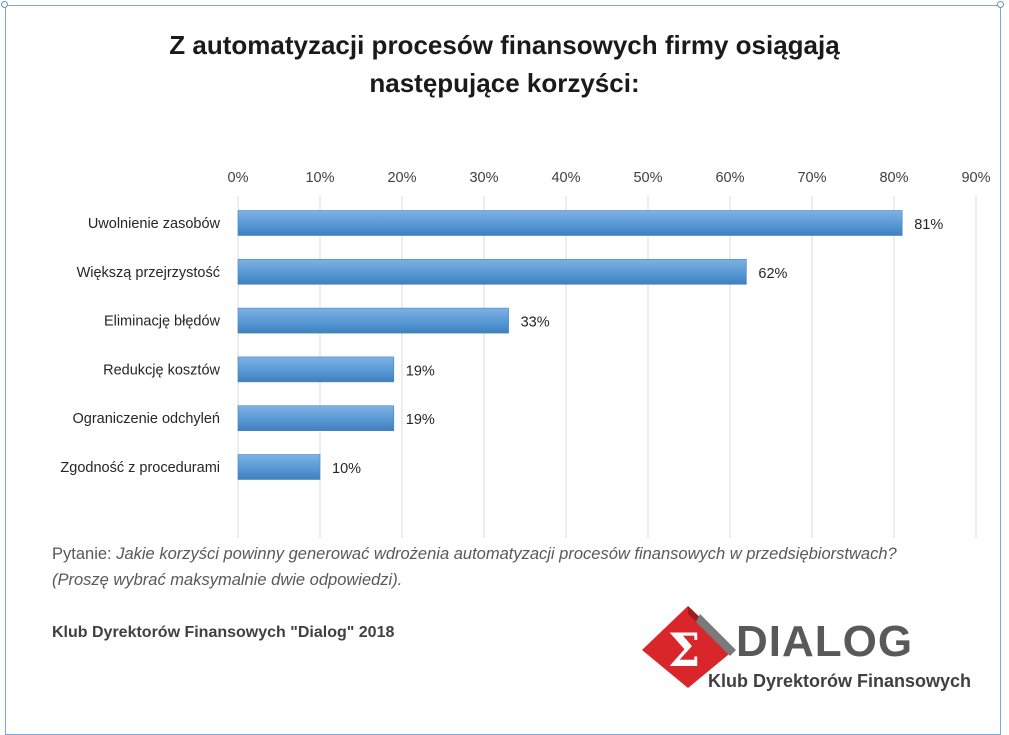 The width and height of the screenshot is (1009, 735). I want to click on value-label: 62%, so click(772, 274).